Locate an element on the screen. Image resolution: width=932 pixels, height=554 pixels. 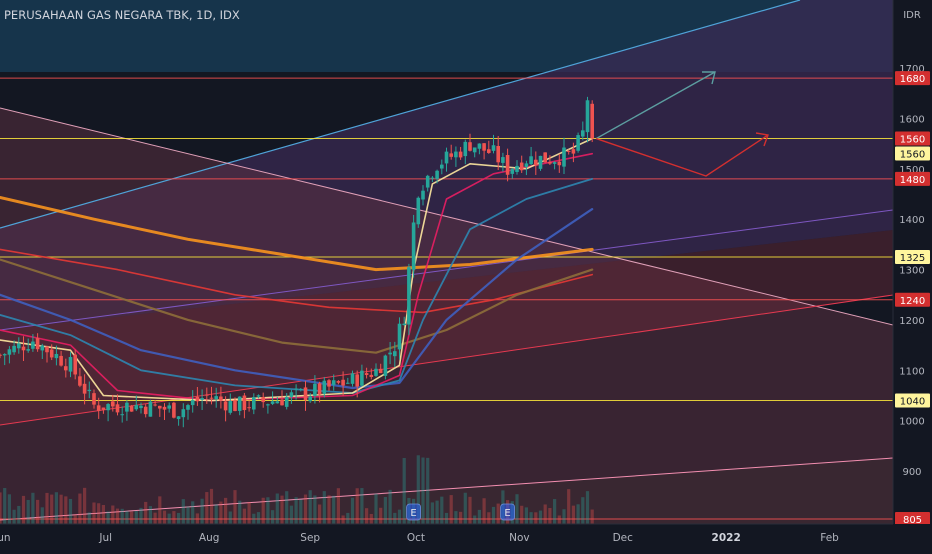
projection-zigzag-arrowhead is located at coordinates (762, 139).